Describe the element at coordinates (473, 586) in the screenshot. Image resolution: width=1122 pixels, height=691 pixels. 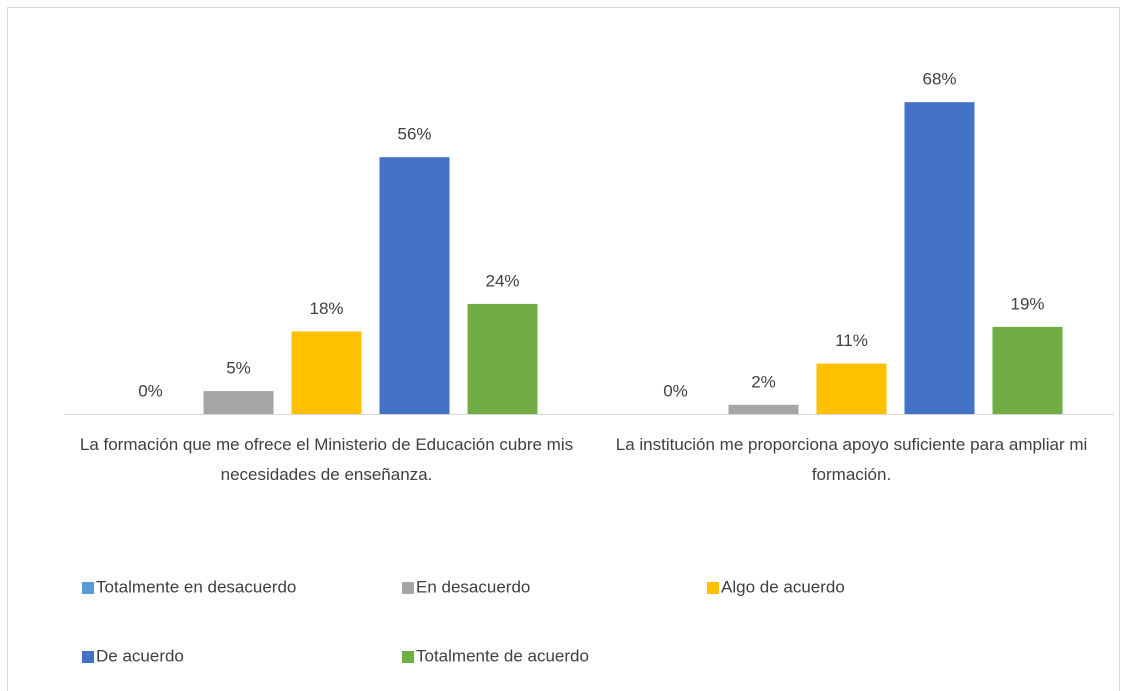
I see `legend-label: En desacuerdo` at that location.